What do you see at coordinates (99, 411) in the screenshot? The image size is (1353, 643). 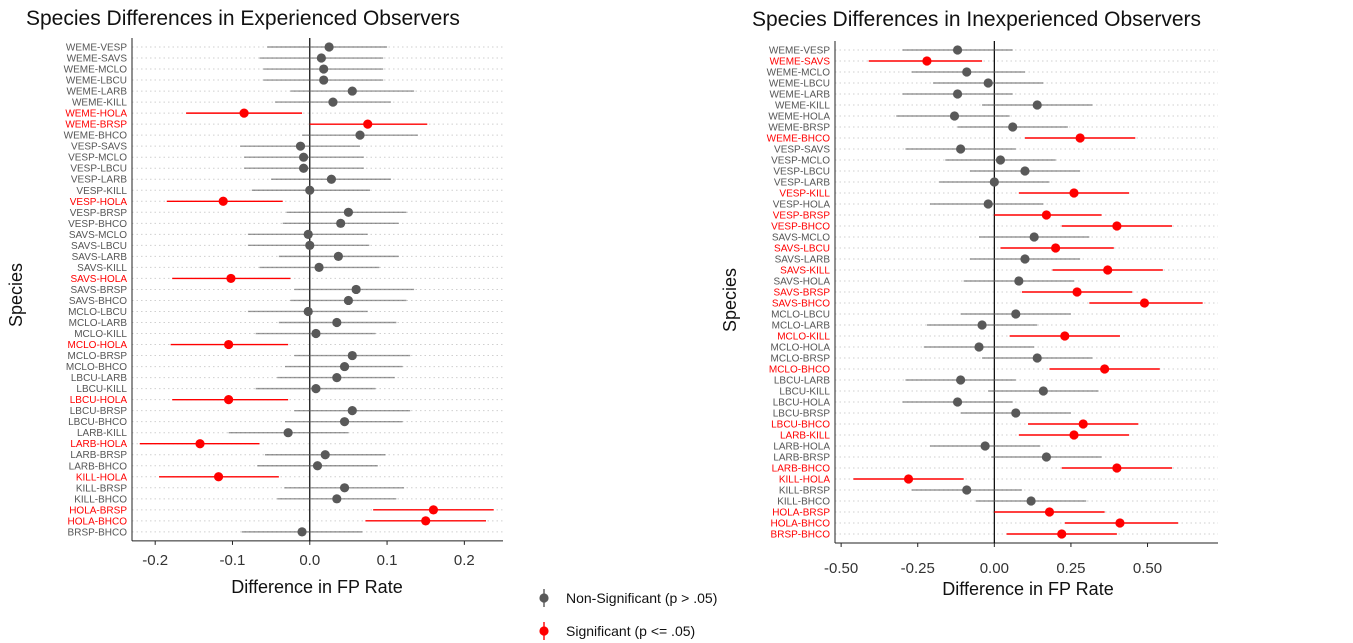 I see `category-label: LBCU-BRSP` at bounding box center [99, 411].